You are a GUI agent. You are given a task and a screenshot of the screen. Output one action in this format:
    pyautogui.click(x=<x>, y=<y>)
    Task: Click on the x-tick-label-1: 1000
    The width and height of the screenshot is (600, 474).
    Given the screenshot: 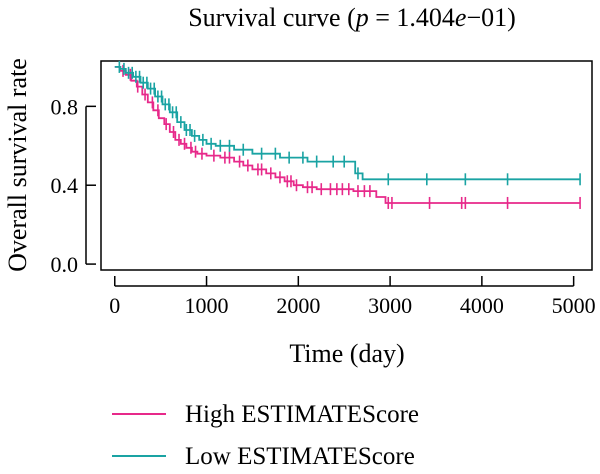 What is the action you would take?
    pyautogui.click(x=207, y=305)
    